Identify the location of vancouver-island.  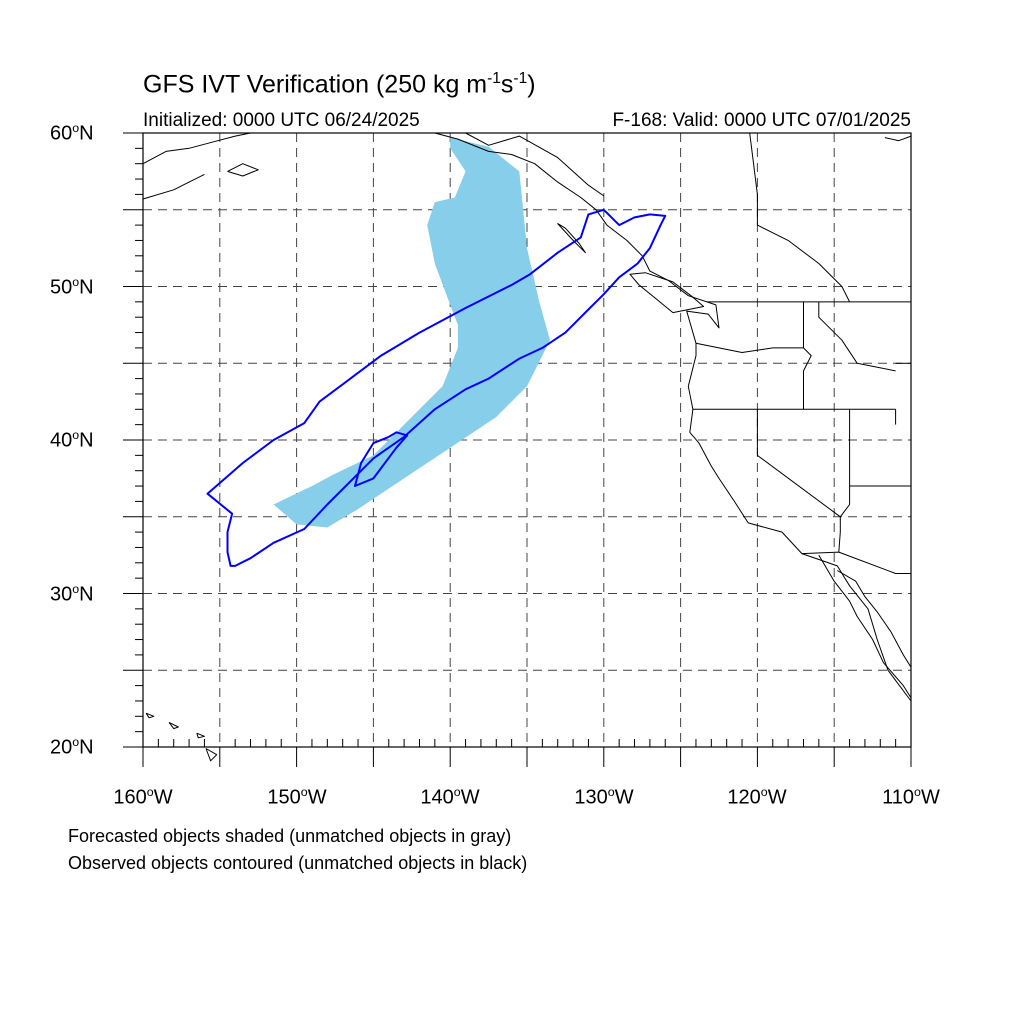
(667, 293).